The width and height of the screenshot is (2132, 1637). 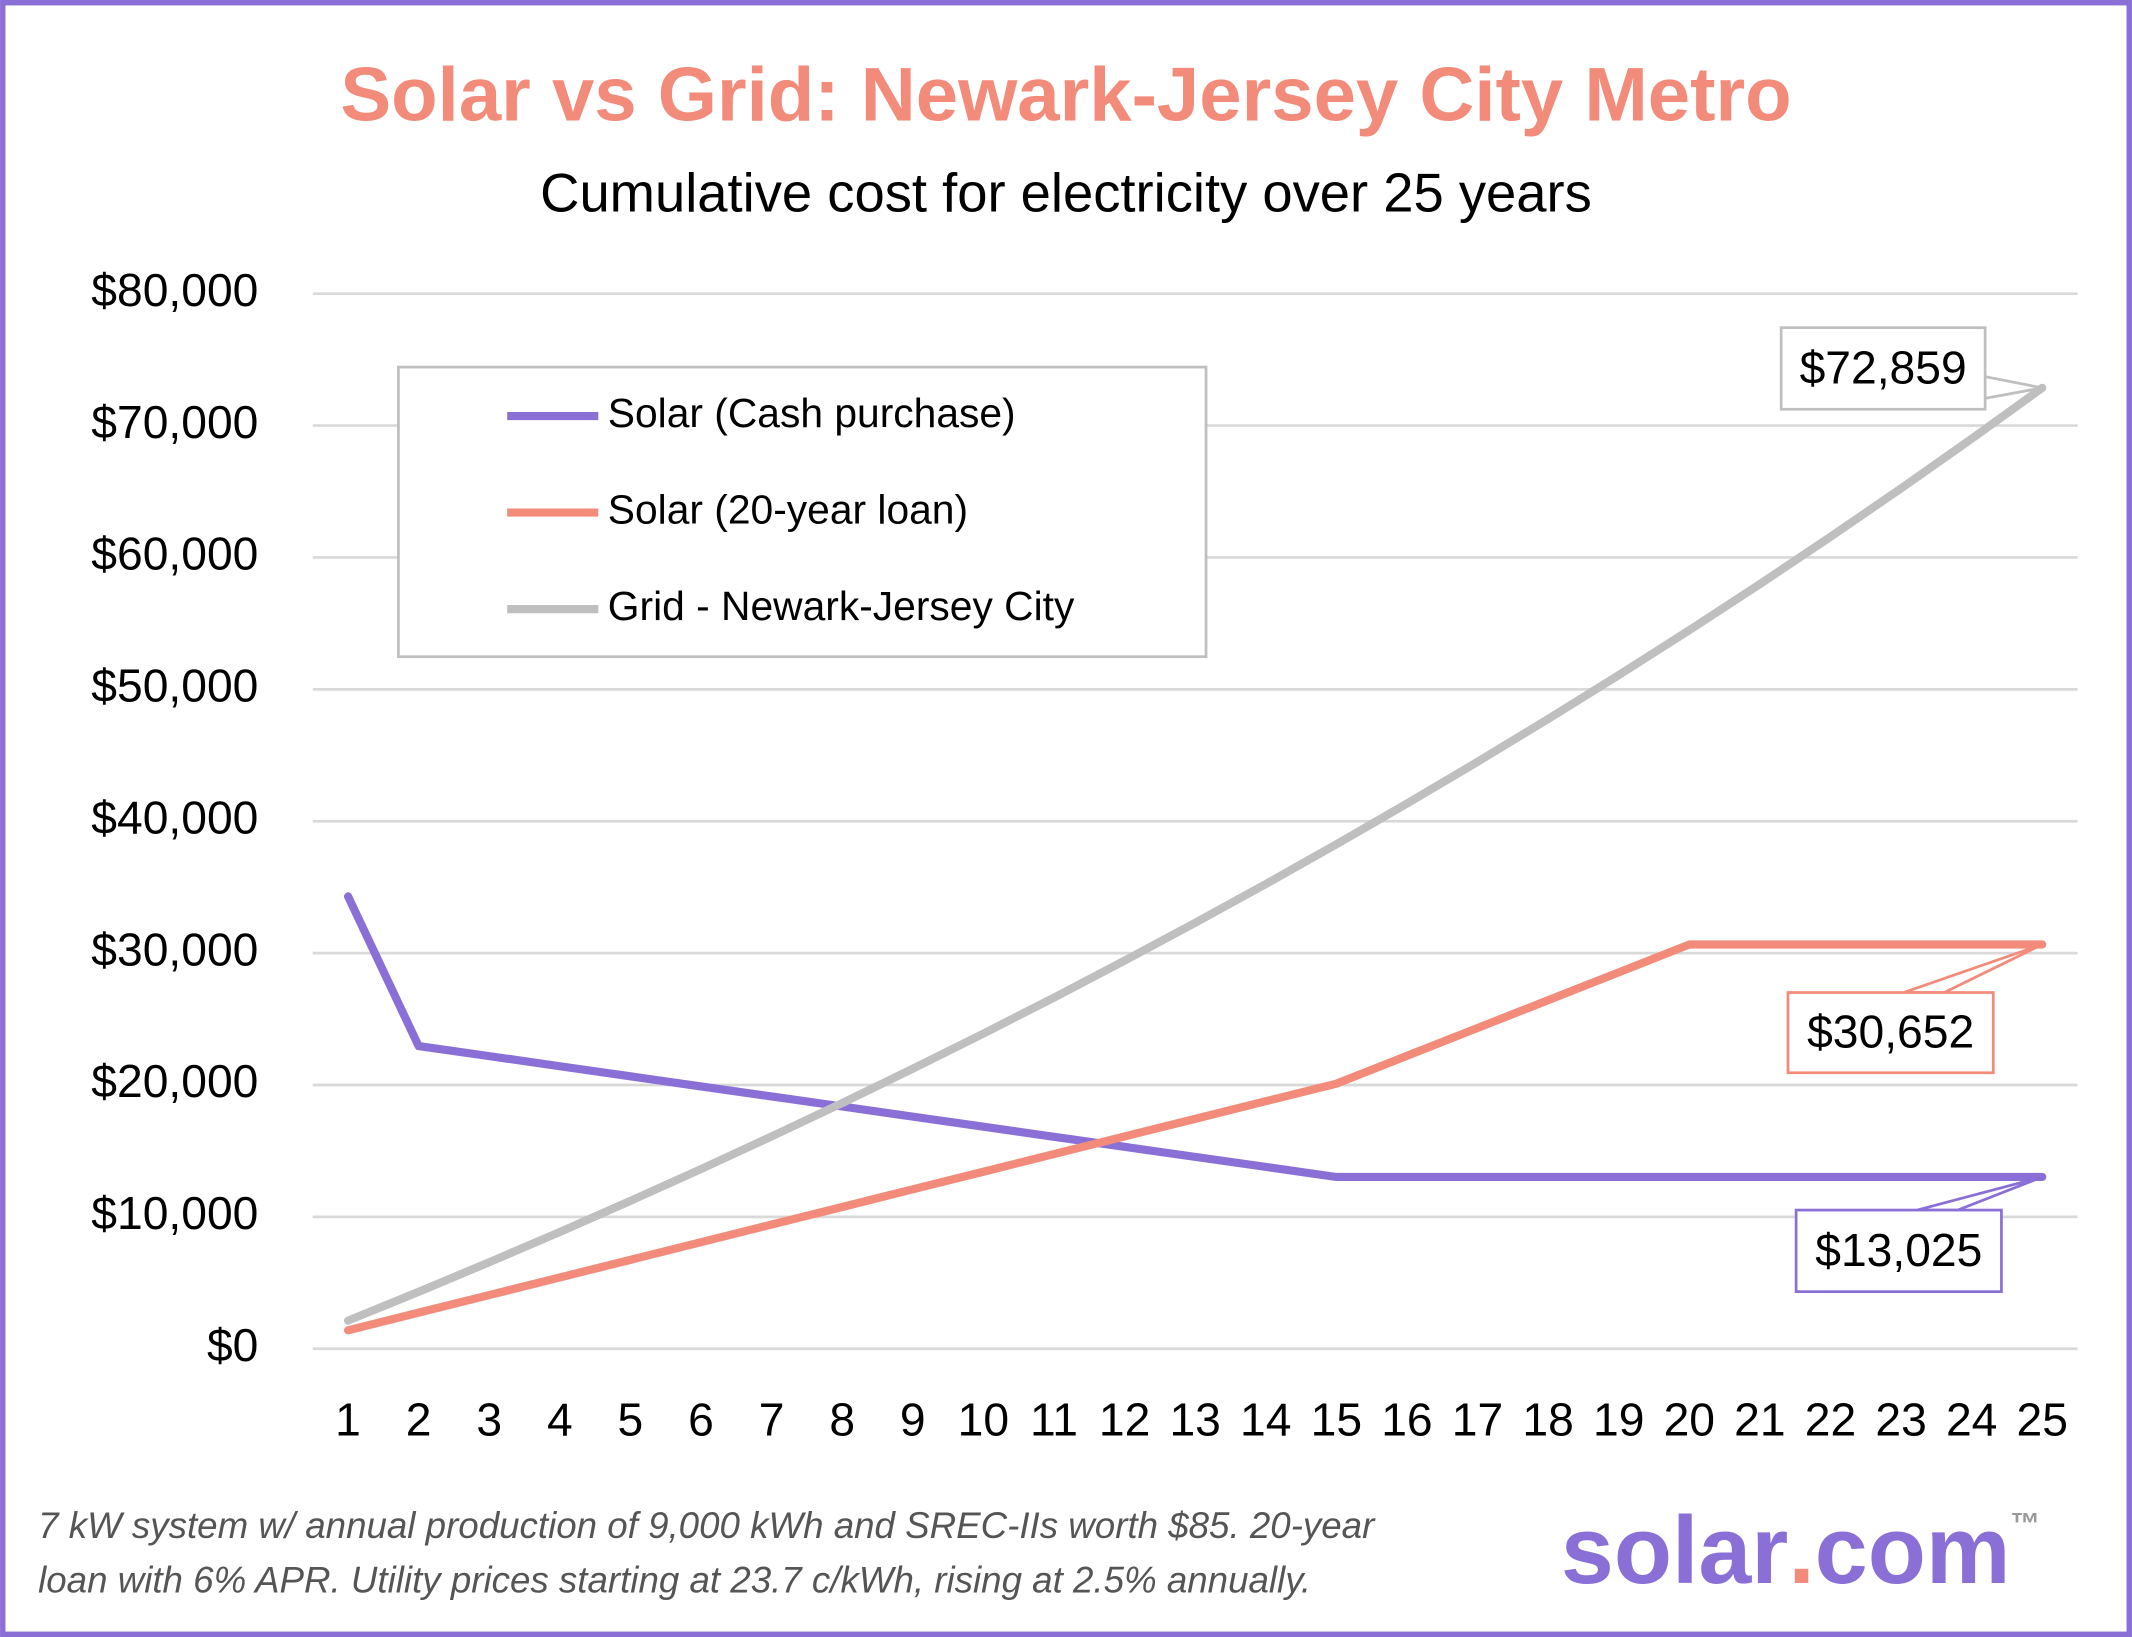 What do you see at coordinates (560, 1420) in the screenshot?
I see `x-tick-label: 4` at bounding box center [560, 1420].